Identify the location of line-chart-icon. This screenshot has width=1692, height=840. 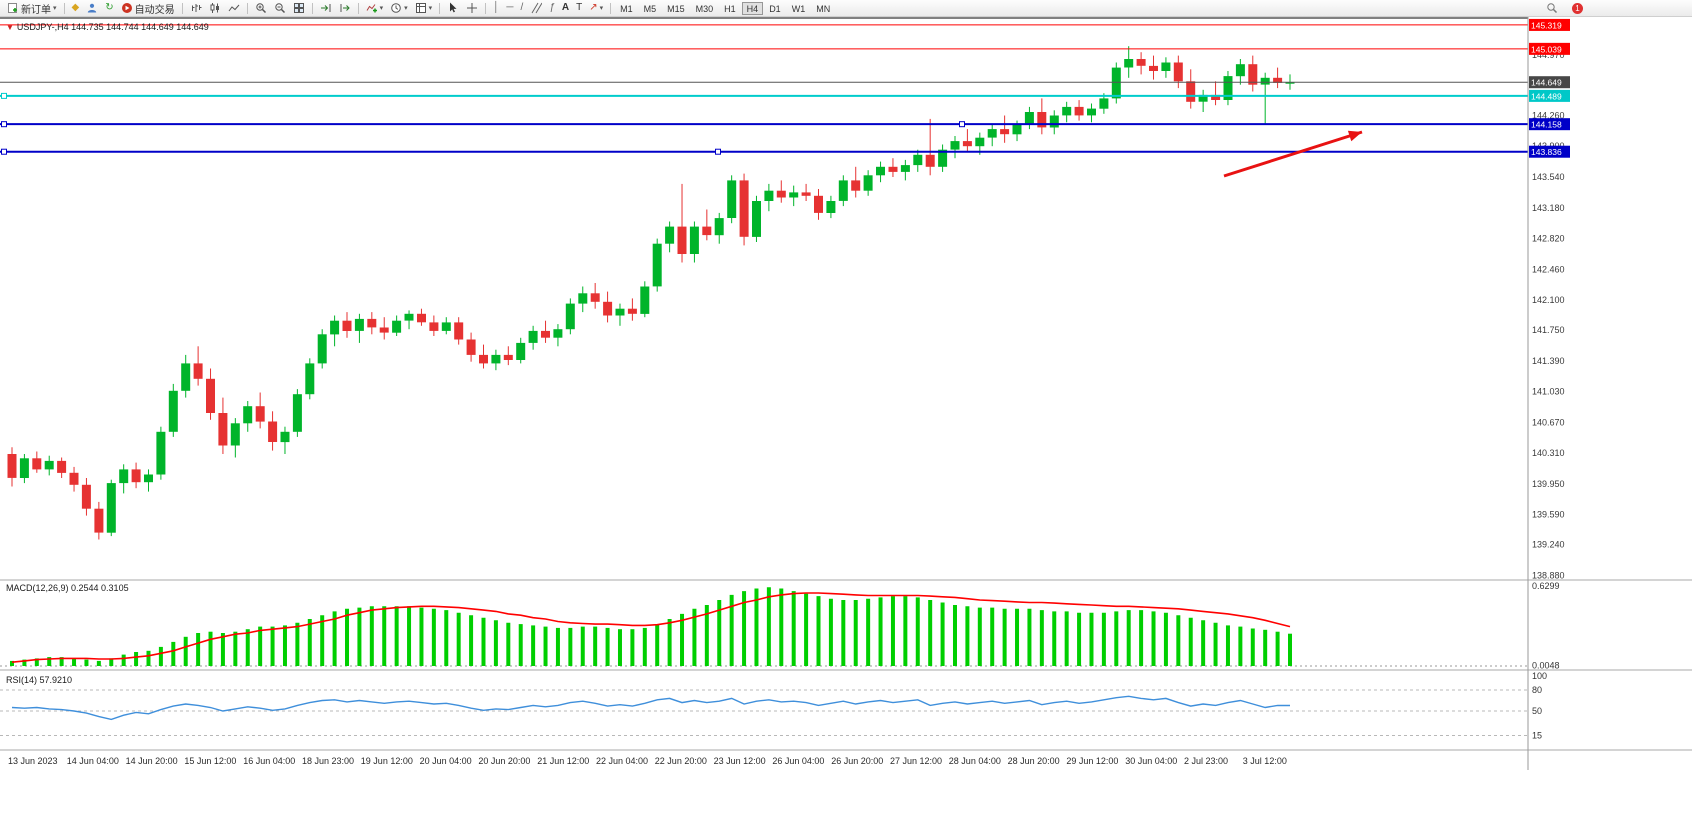
(233, 8).